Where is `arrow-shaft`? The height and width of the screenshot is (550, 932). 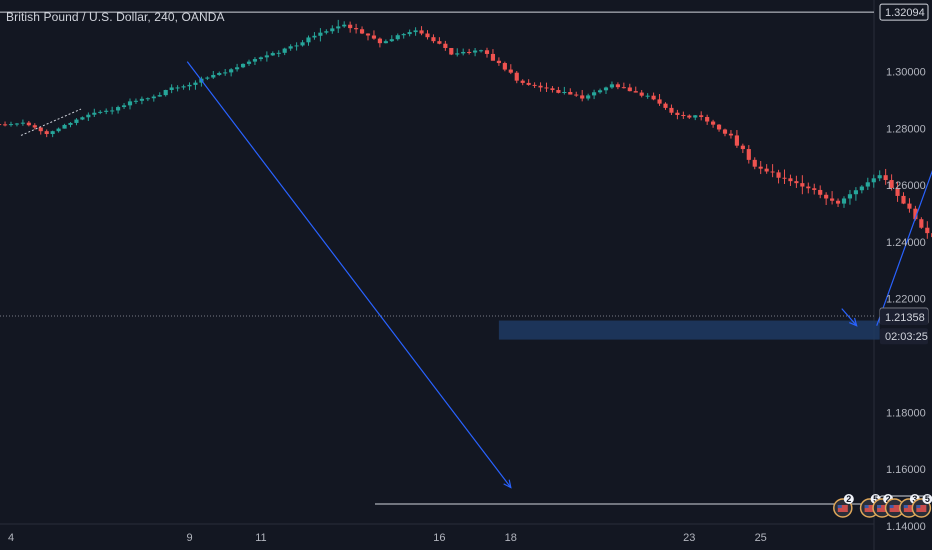
arrow-shaft is located at coordinates (849, 317).